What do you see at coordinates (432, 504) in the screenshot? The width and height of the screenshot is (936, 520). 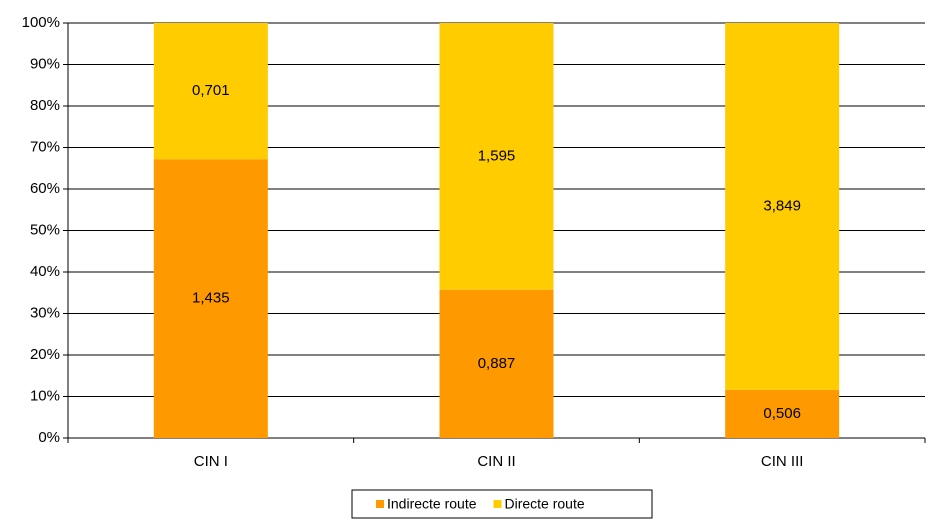 I see `legend-label: Indirecte route` at bounding box center [432, 504].